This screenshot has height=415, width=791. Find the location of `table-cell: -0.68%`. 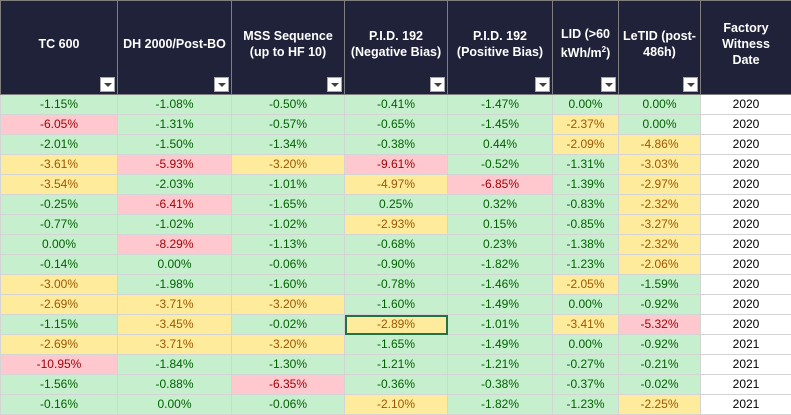

table-cell: -0.68% is located at coordinates (396, 245).